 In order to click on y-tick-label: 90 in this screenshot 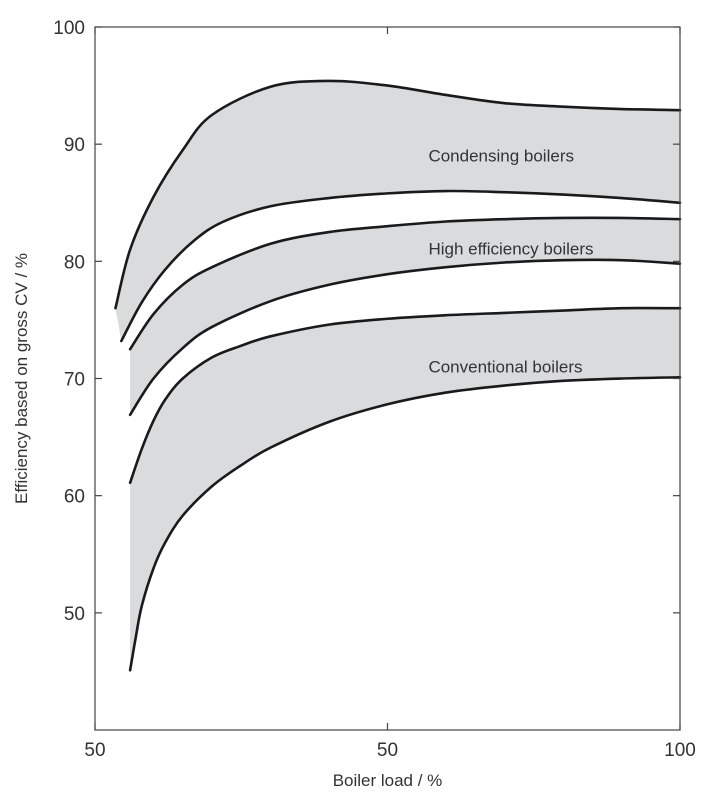, I will do `click(74, 145)`.